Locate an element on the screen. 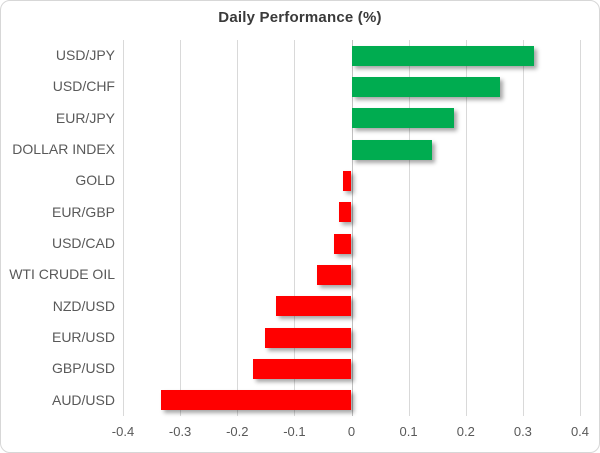  x-tick-label: -0.2 is located at coordinates (237, 431).